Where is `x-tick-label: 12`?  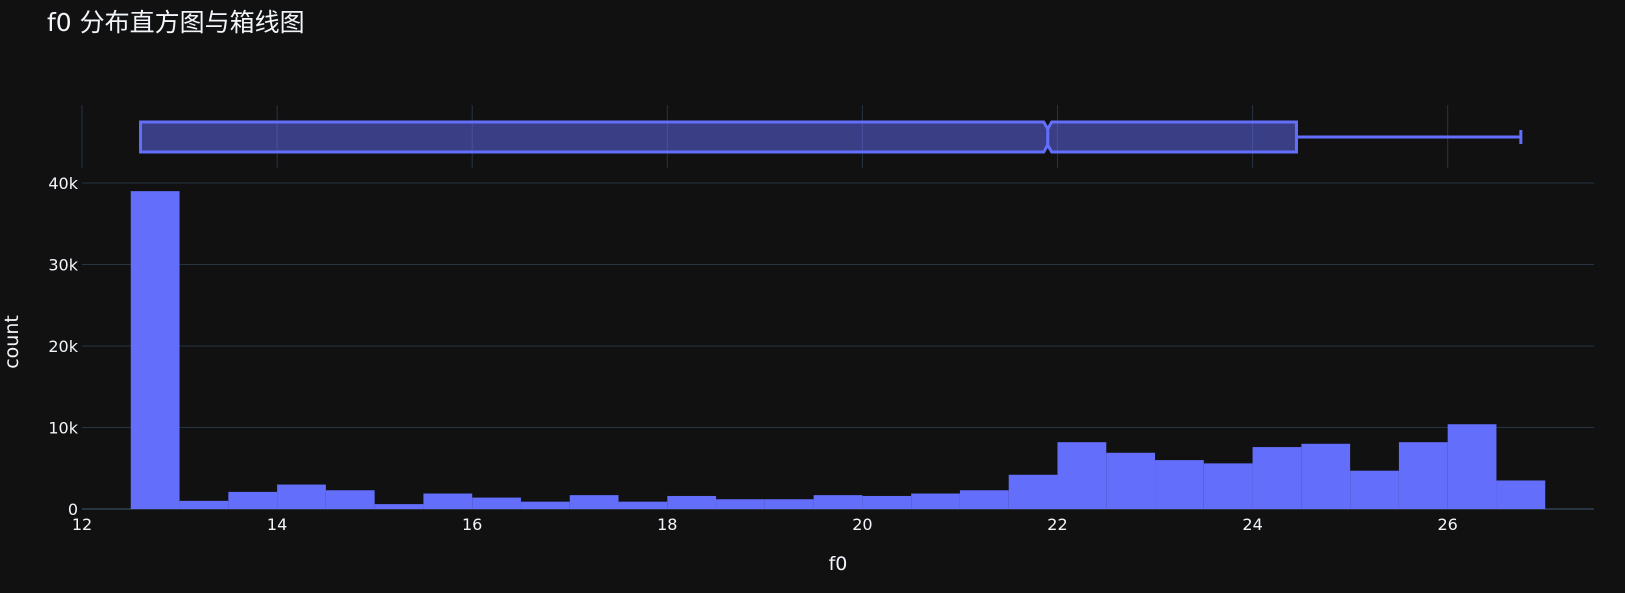
x-tick-label: 12 is located at coordinates (82, 524).